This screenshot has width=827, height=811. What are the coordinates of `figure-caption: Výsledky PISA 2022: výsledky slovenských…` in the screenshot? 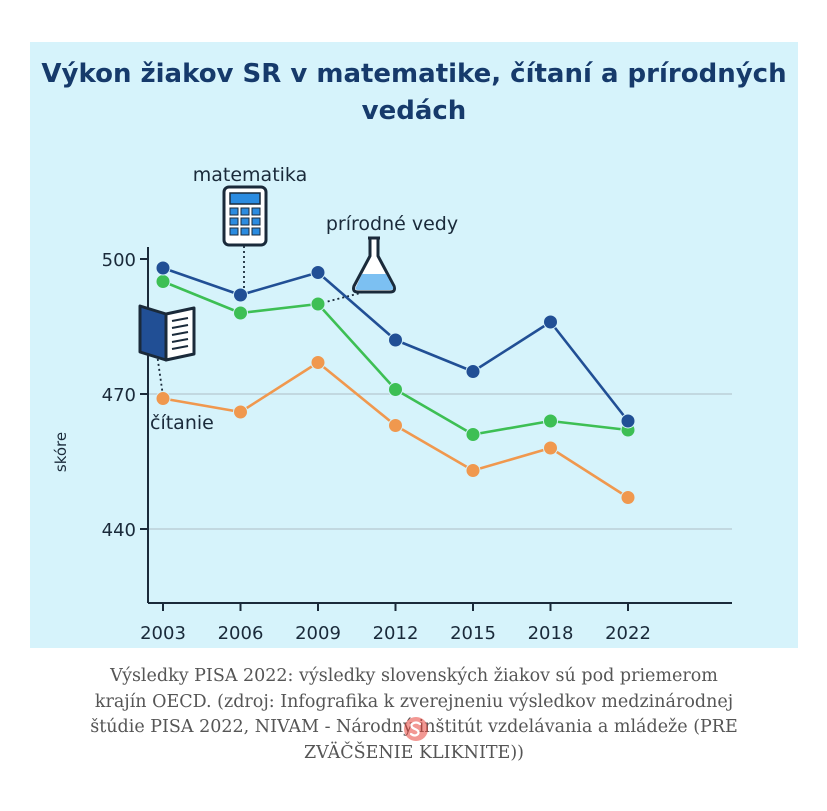 It's located at (414, 715).